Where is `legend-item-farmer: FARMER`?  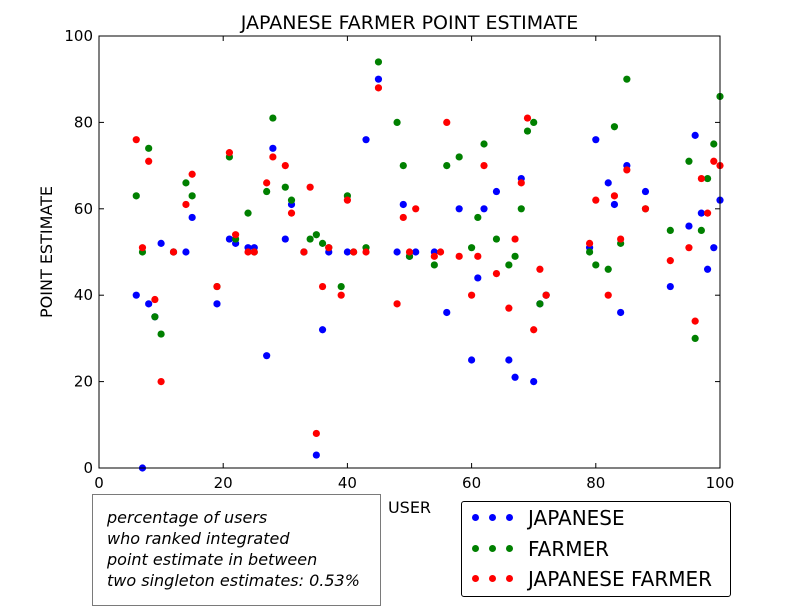 legend-item-farmer: FARMER is located at coordinates (539, 549).